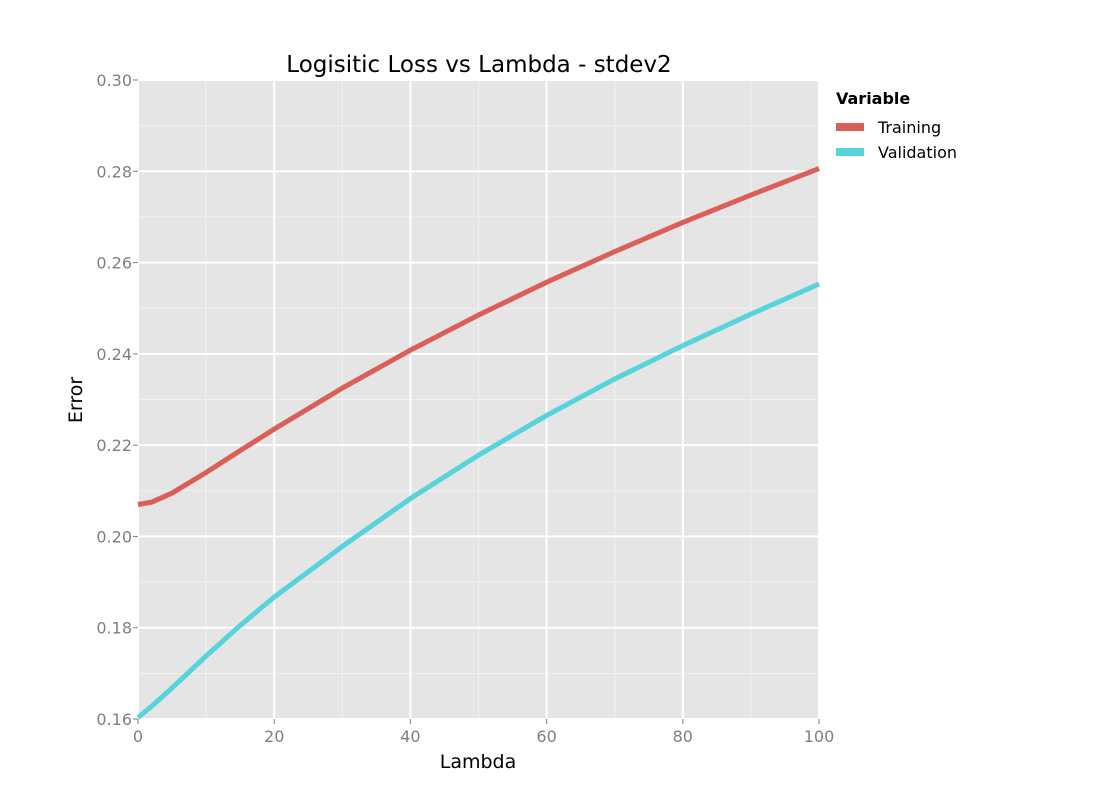 This screenshot has height=800, width=1100. Describe the element at coordinates (114, 628) in the screenshot. I see `y-tick-label: 0.18` at that location.